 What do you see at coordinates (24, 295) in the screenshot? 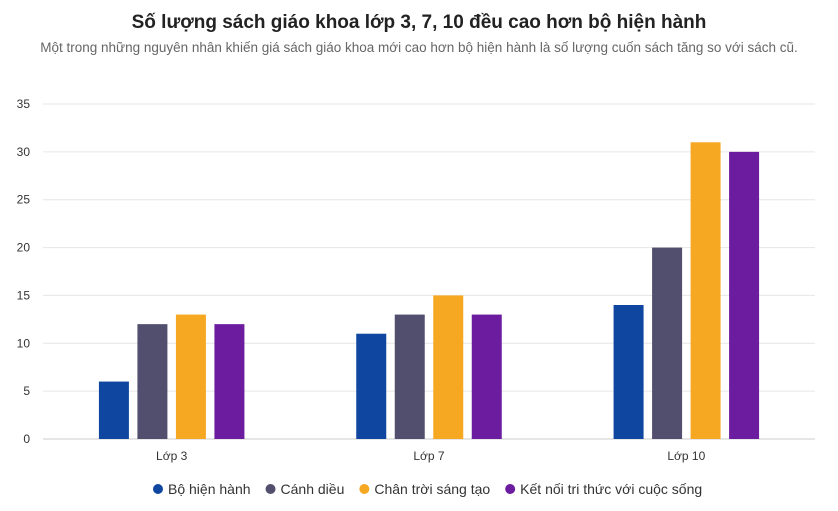
I see `y-tick-label: 15` at bounding box center [24, 295].